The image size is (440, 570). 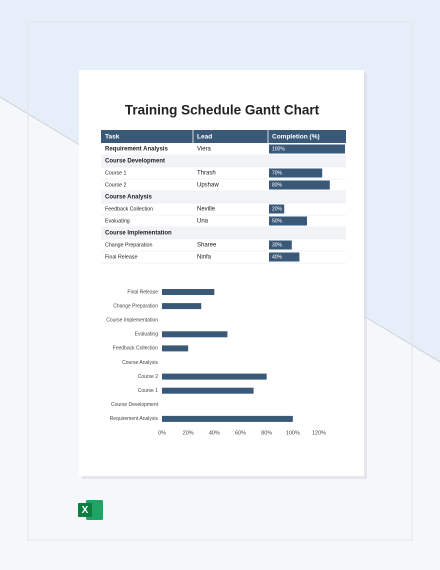 I want to click on x-tick-label: 40%, so click(x=214, y=433).